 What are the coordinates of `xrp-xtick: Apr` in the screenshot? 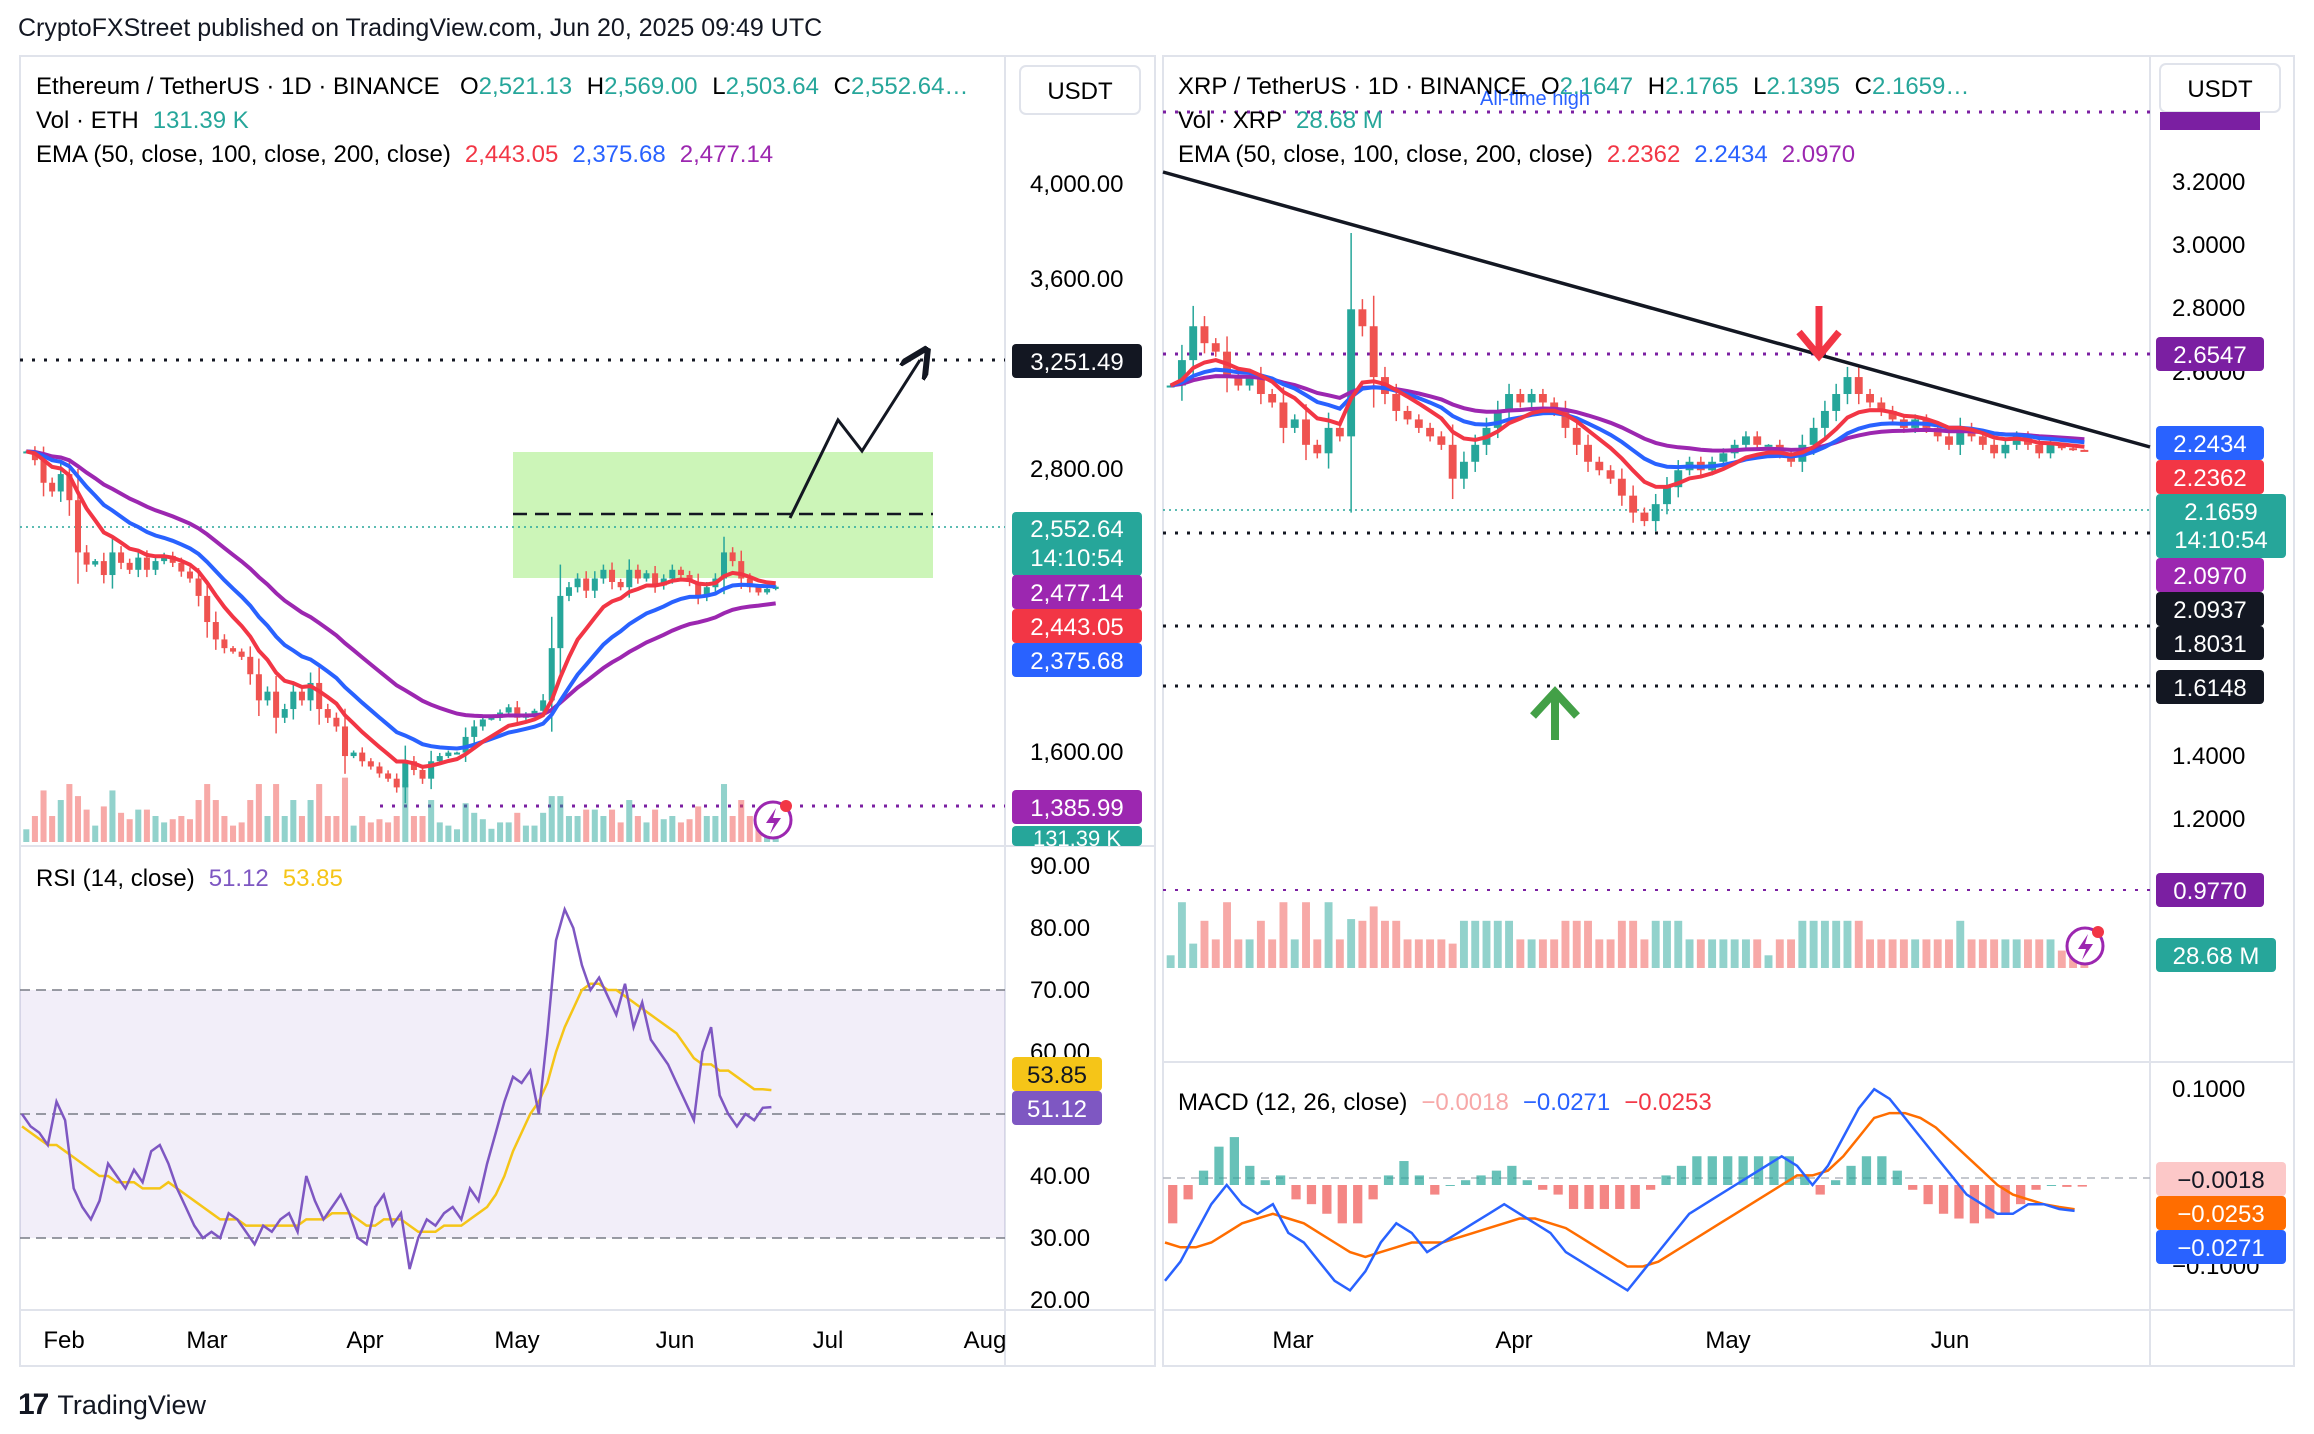 It's located at (1513, 1340).